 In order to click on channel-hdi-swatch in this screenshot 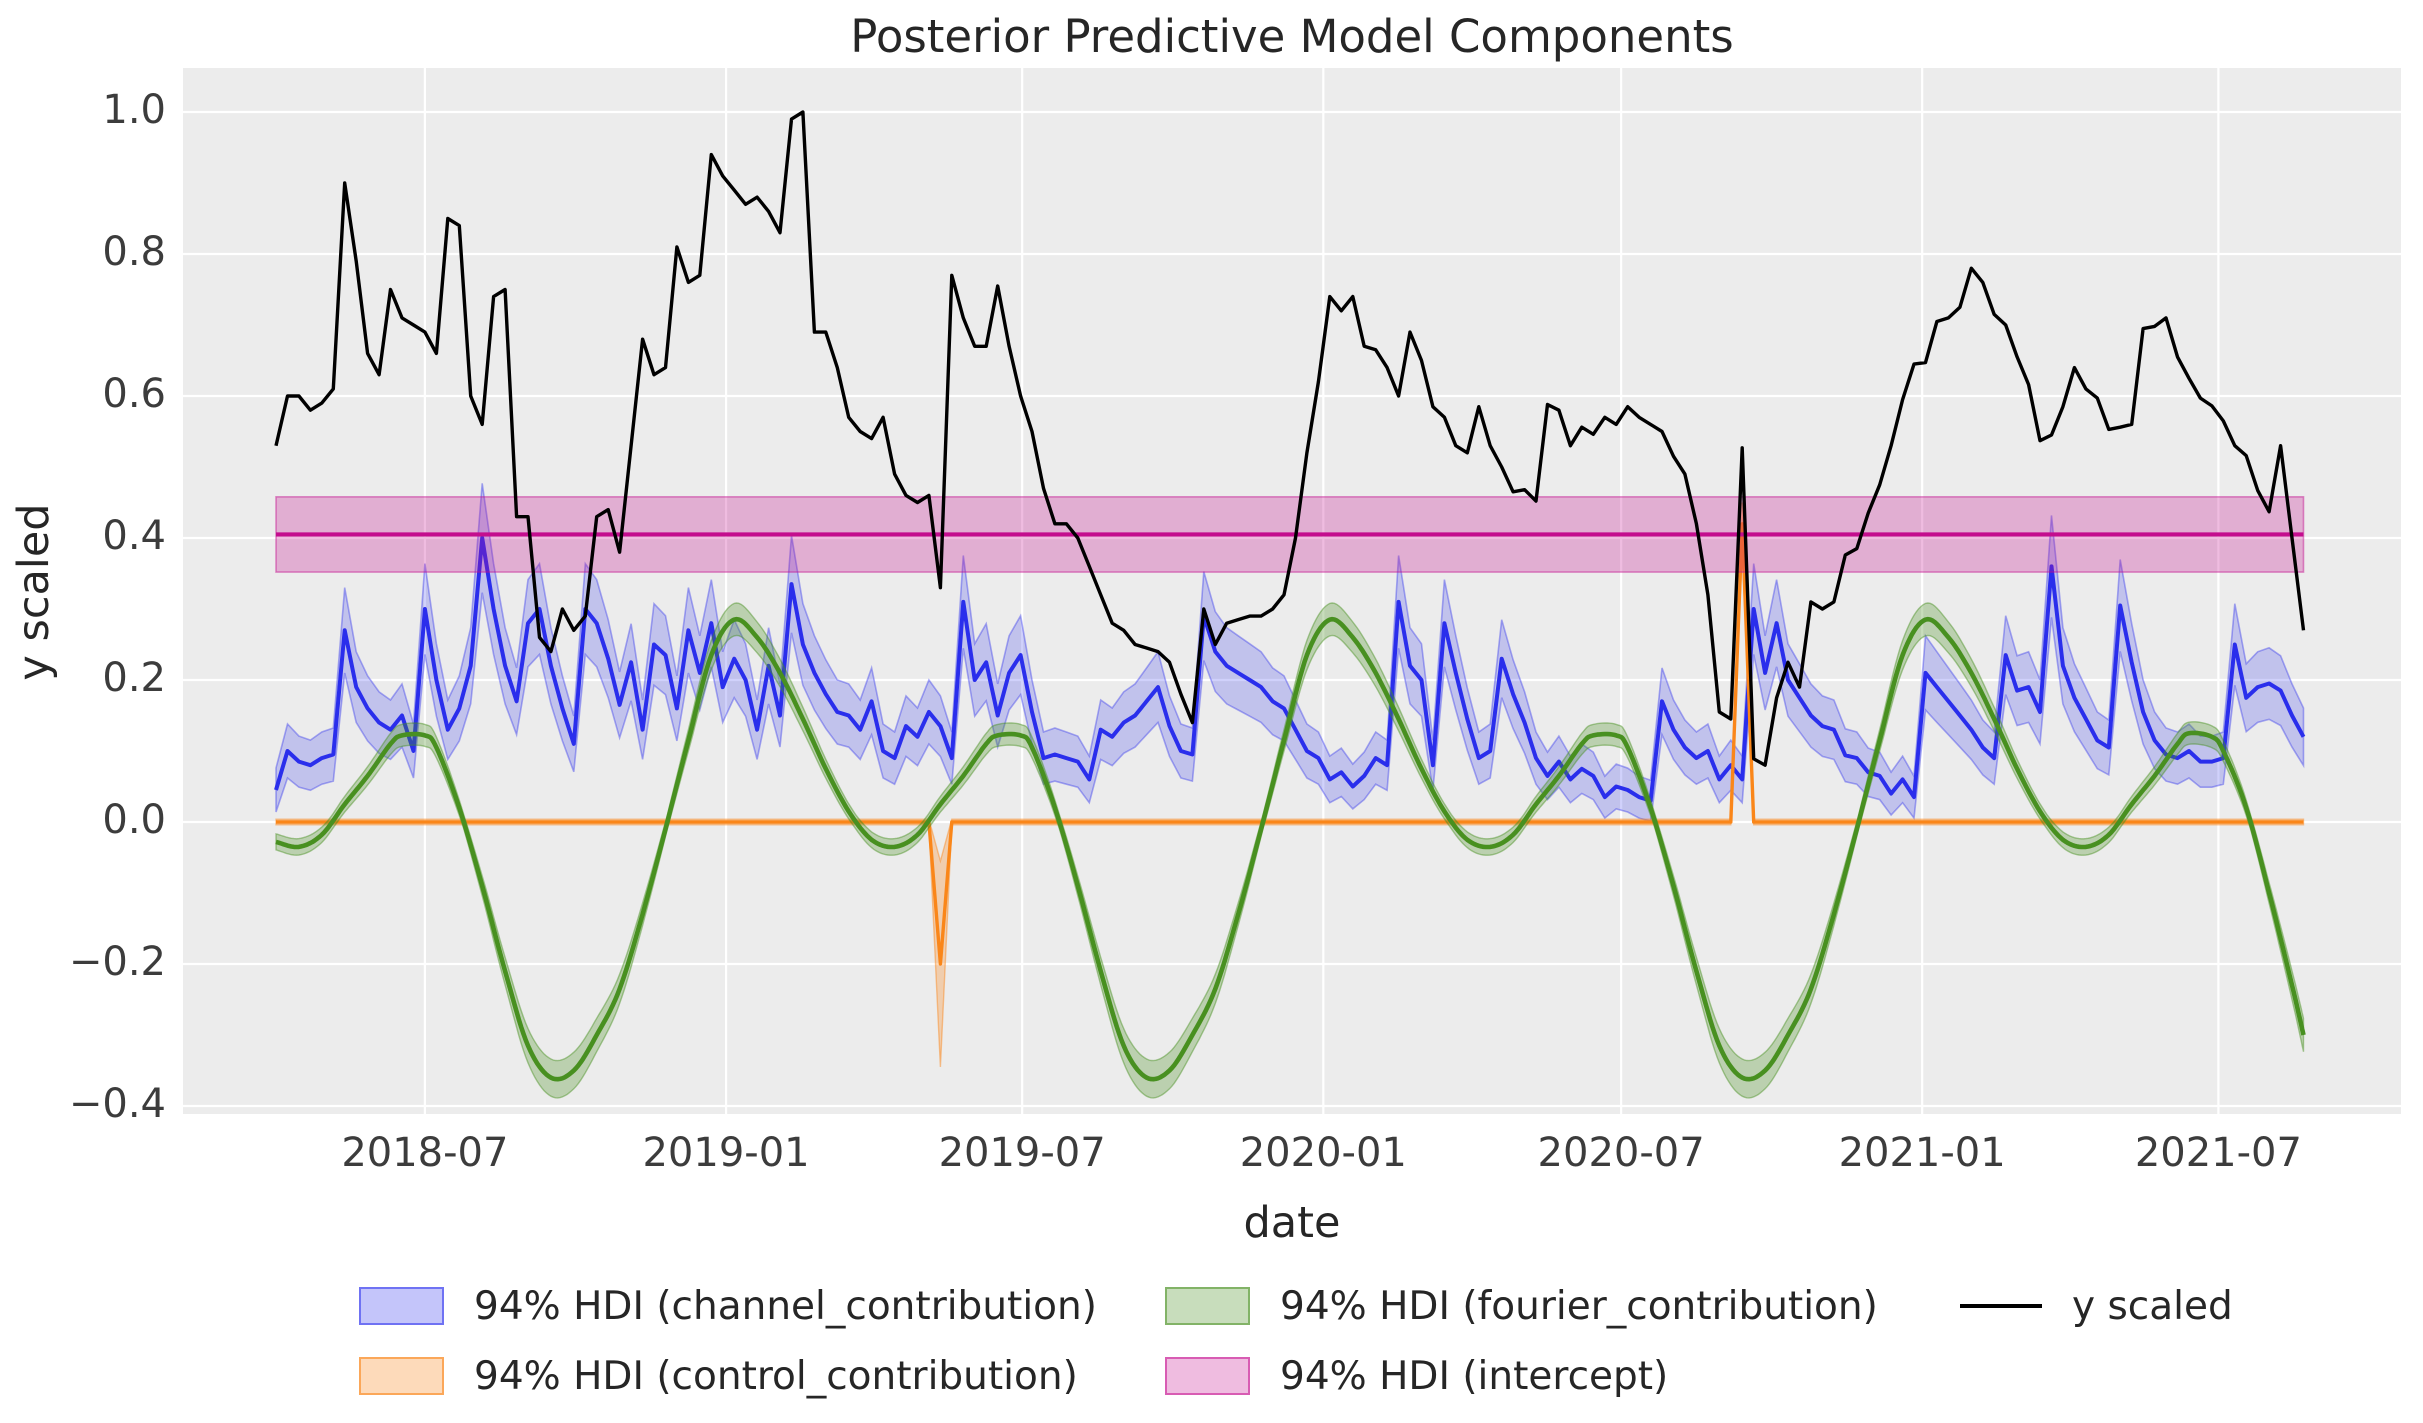, I will do `click(401, 1306)`.